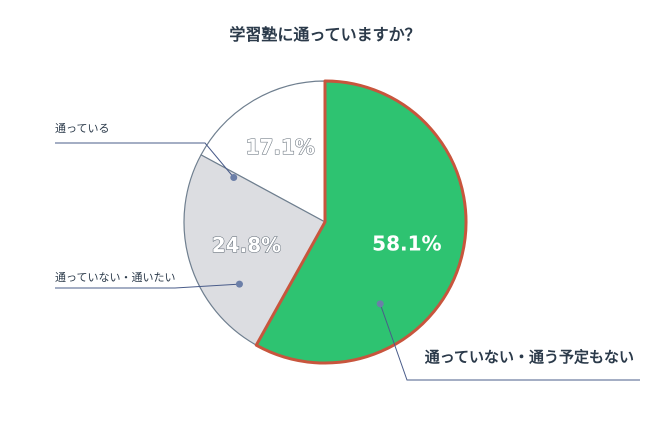 This screenshot has width=650, height=421. I want to click on pie-percent-label: 17.1%, so click(280, 147).